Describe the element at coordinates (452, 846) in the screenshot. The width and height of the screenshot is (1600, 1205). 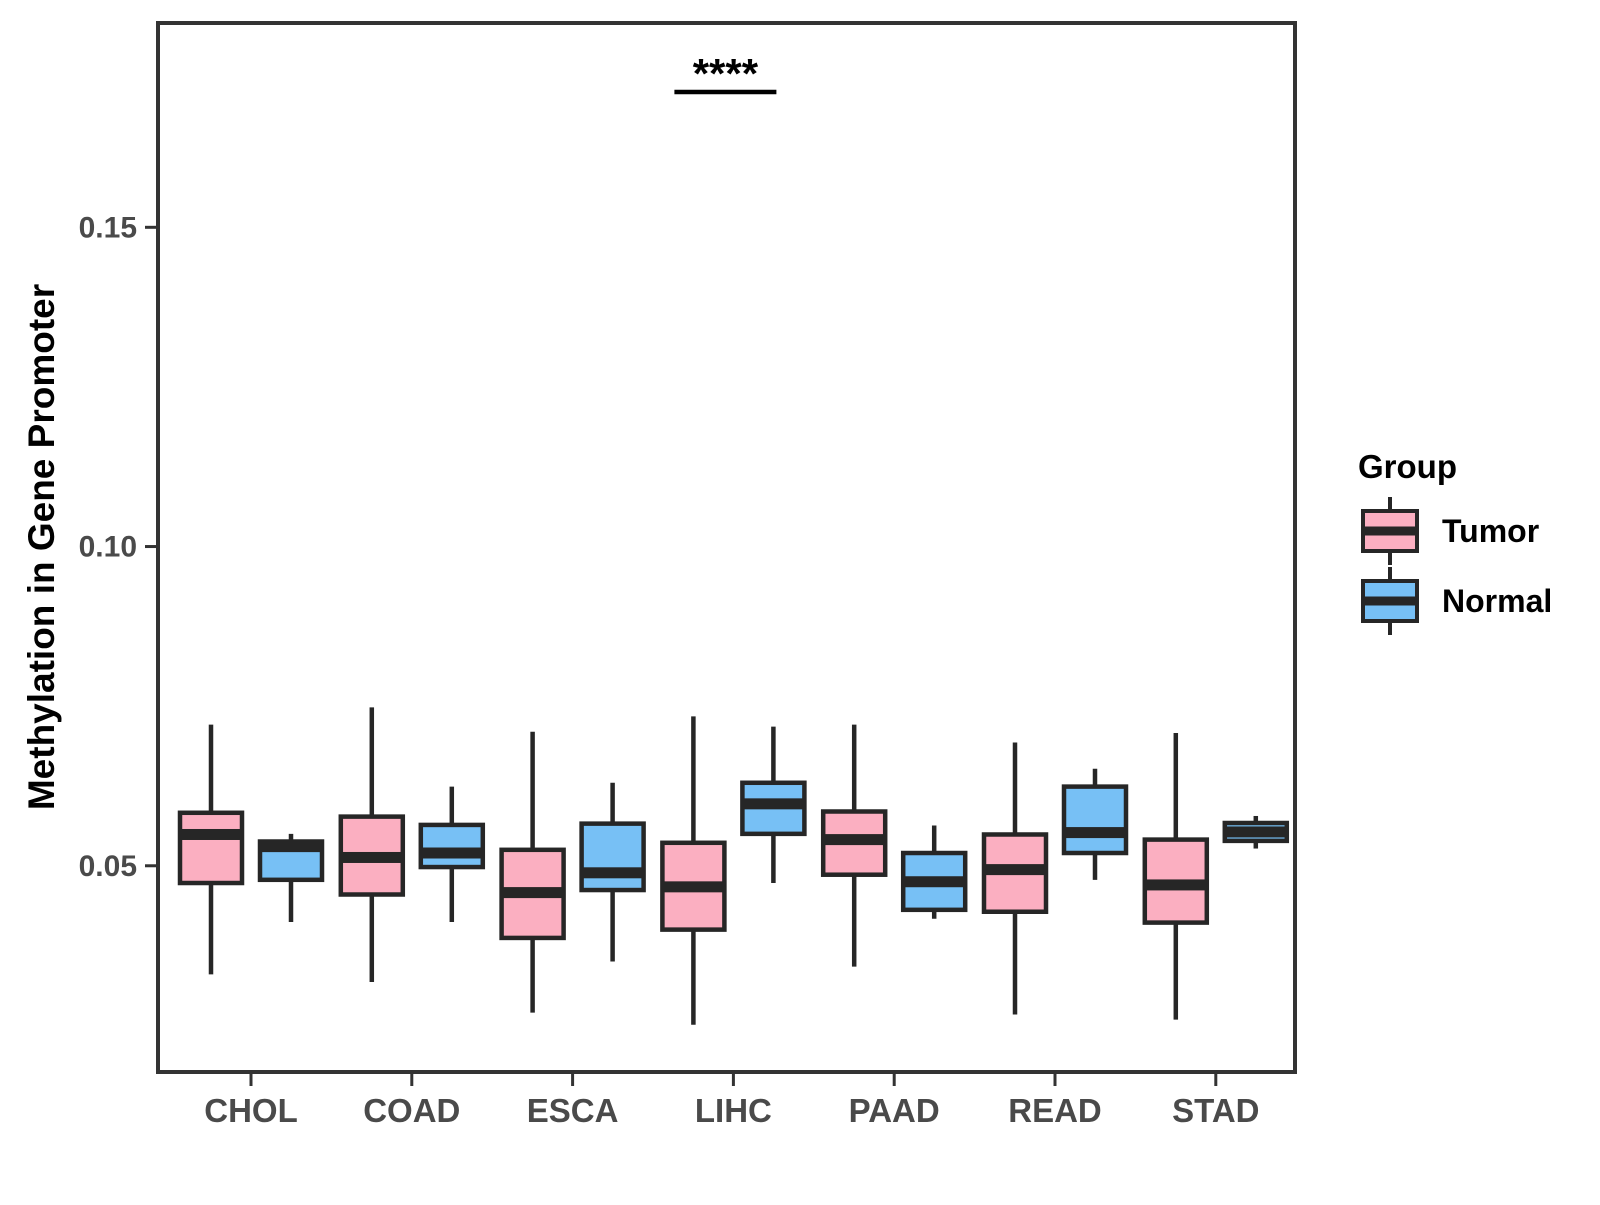
I see `box-COAD-Normal` at that location.